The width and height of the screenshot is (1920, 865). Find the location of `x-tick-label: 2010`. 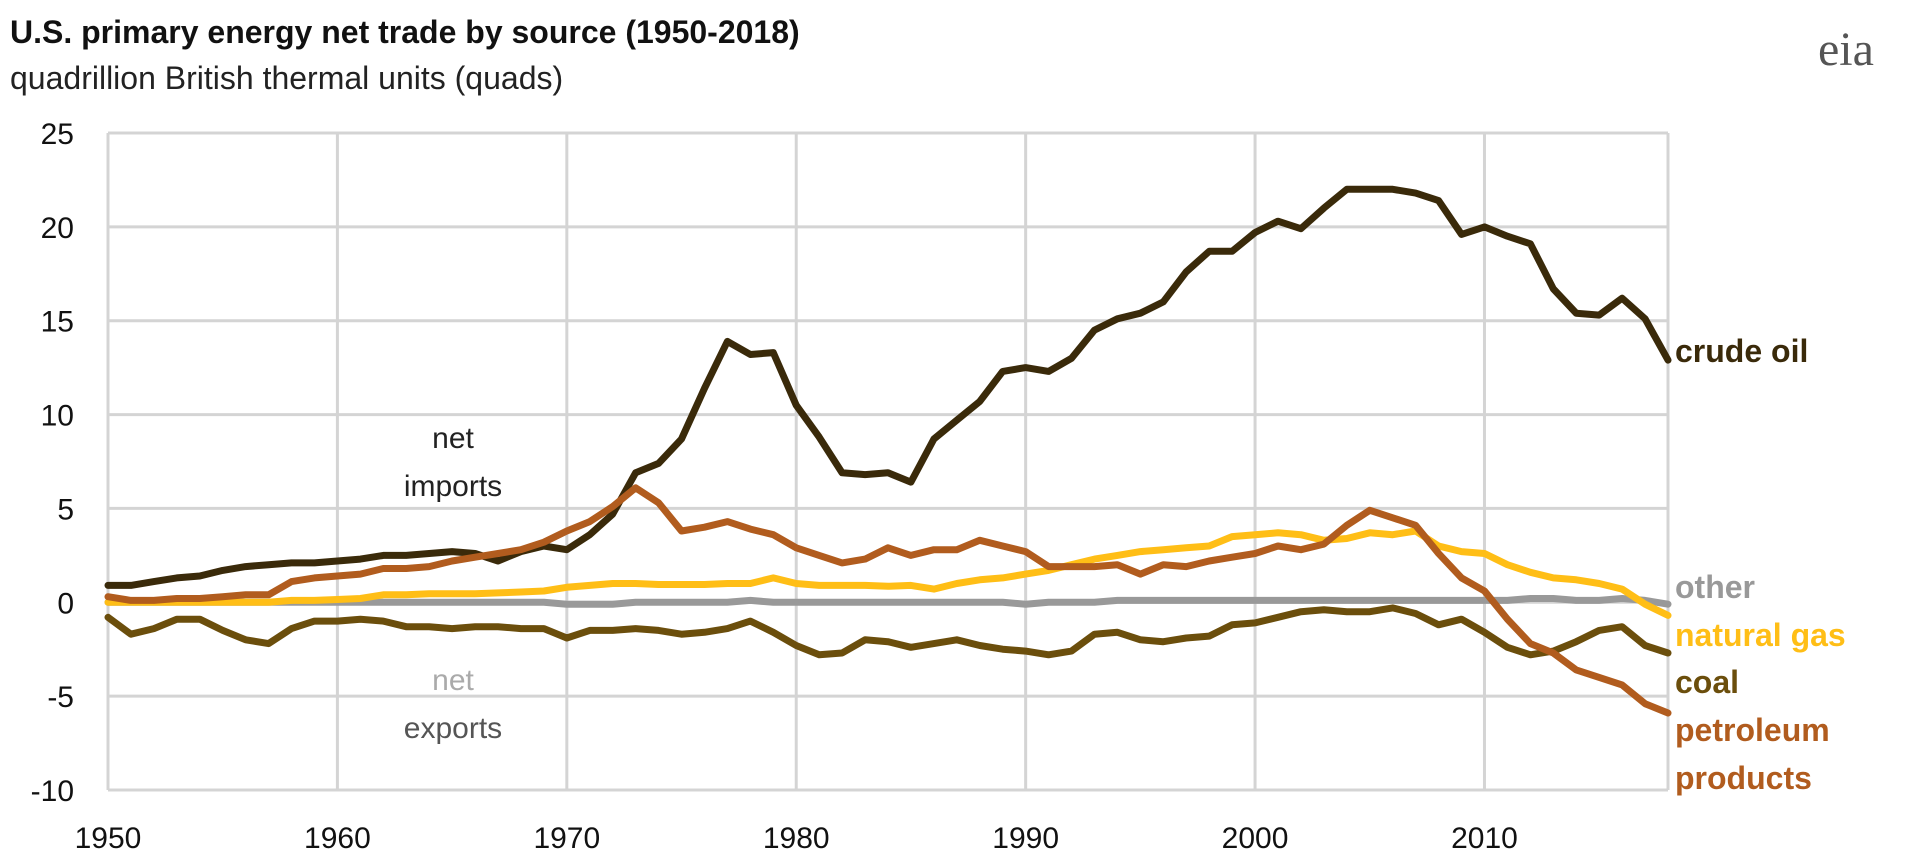

x-tick-label: 2010 is located at coordinates (1484, 838).